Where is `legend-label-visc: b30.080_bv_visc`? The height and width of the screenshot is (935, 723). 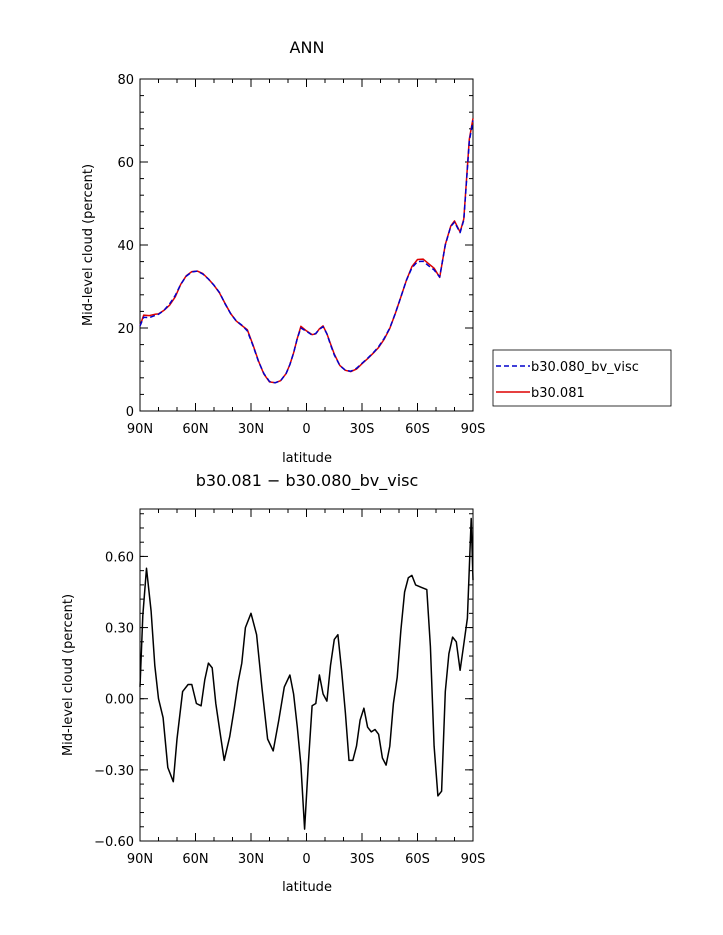
legend-label-visc: b30.080_bv_visc is located at coordinates (585, 367).